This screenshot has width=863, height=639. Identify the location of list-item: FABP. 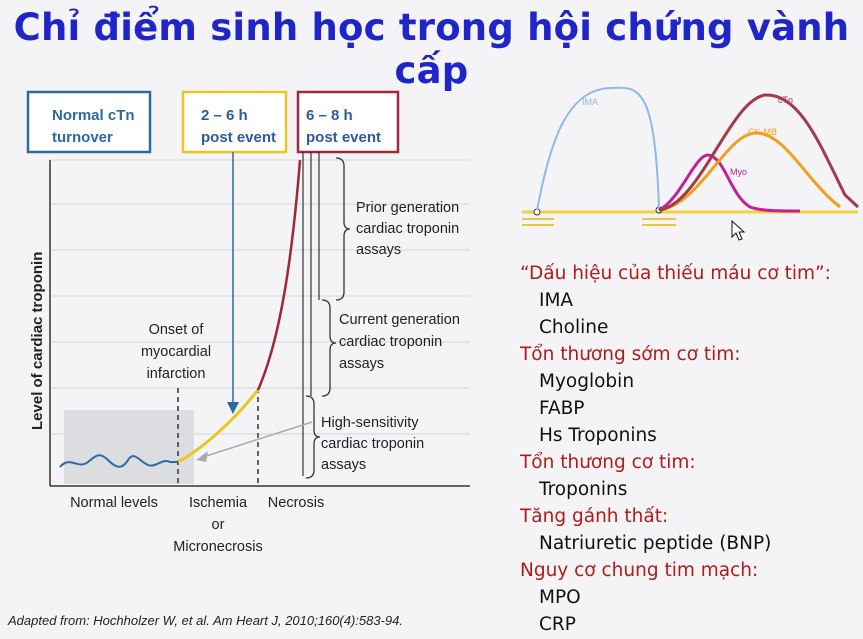
(562, 408).